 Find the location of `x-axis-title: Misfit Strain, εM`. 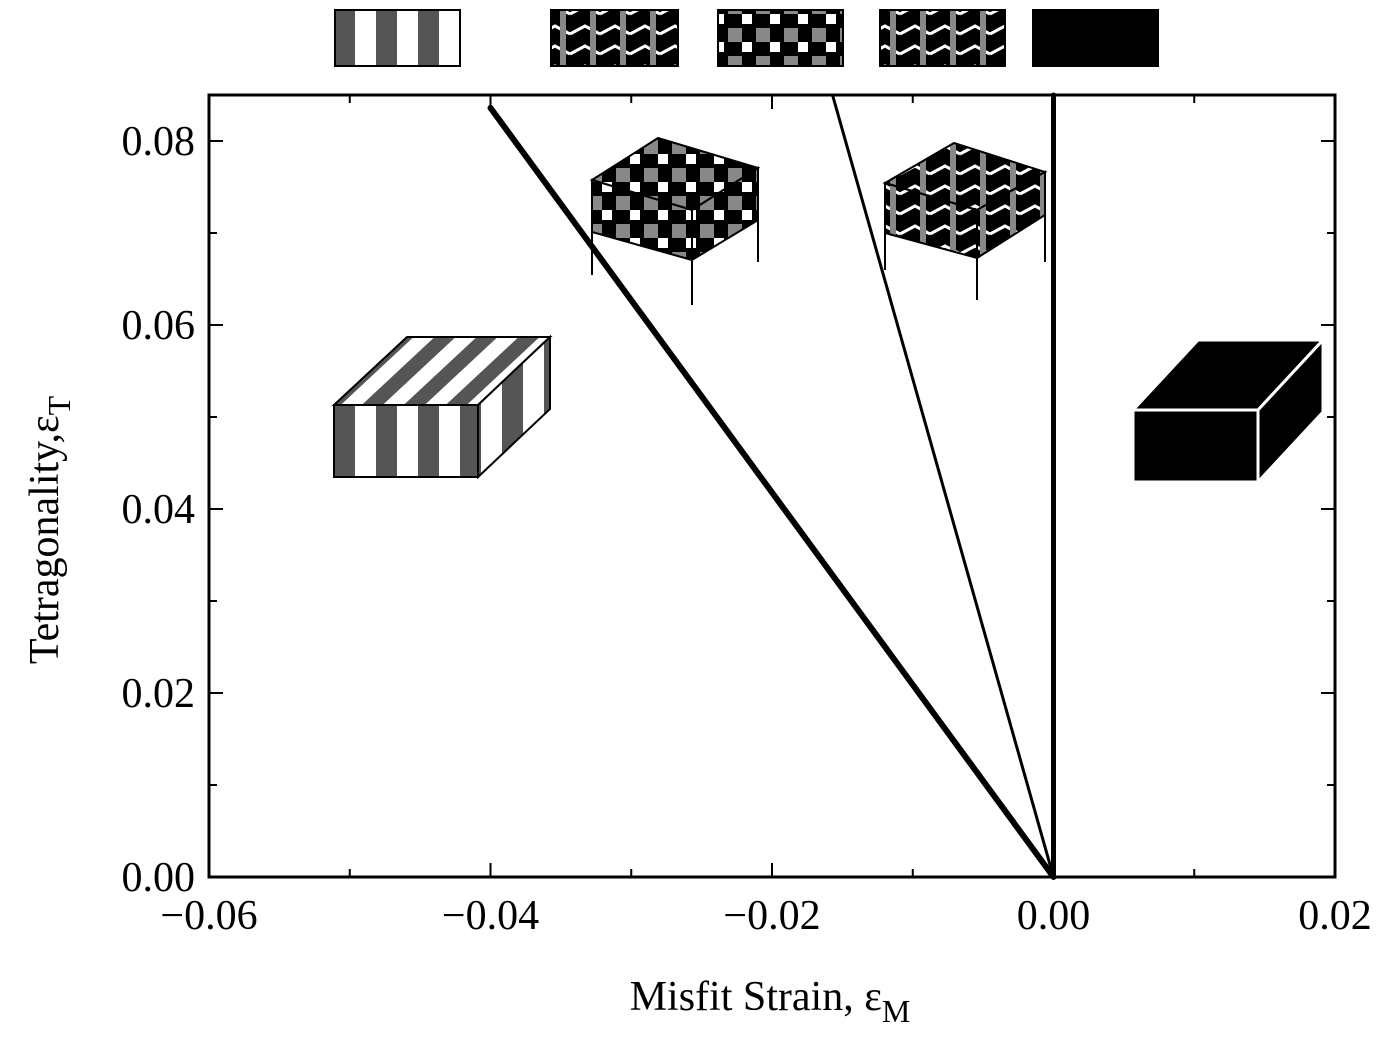

x-axis-title: Misfit Strain, εM is located at coordinates (770, 1001).